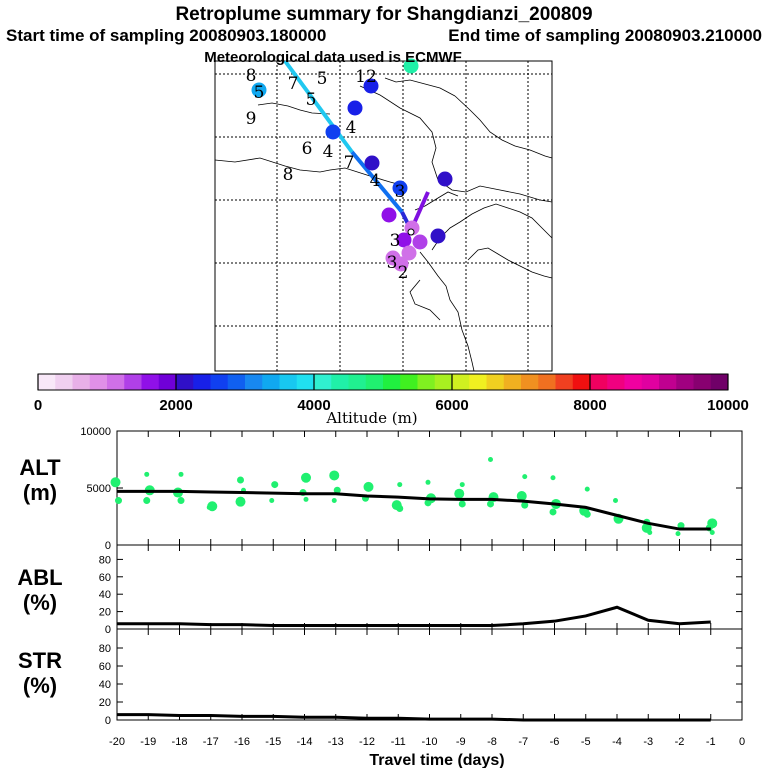 This screenshot has height=768, width=768. Describe the element at coordinates (105, 595) in the screenshot. I see `y-tick-label: 40` at that location.